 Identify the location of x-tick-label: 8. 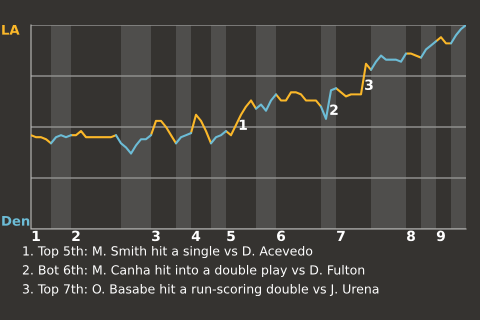
(411, 236).